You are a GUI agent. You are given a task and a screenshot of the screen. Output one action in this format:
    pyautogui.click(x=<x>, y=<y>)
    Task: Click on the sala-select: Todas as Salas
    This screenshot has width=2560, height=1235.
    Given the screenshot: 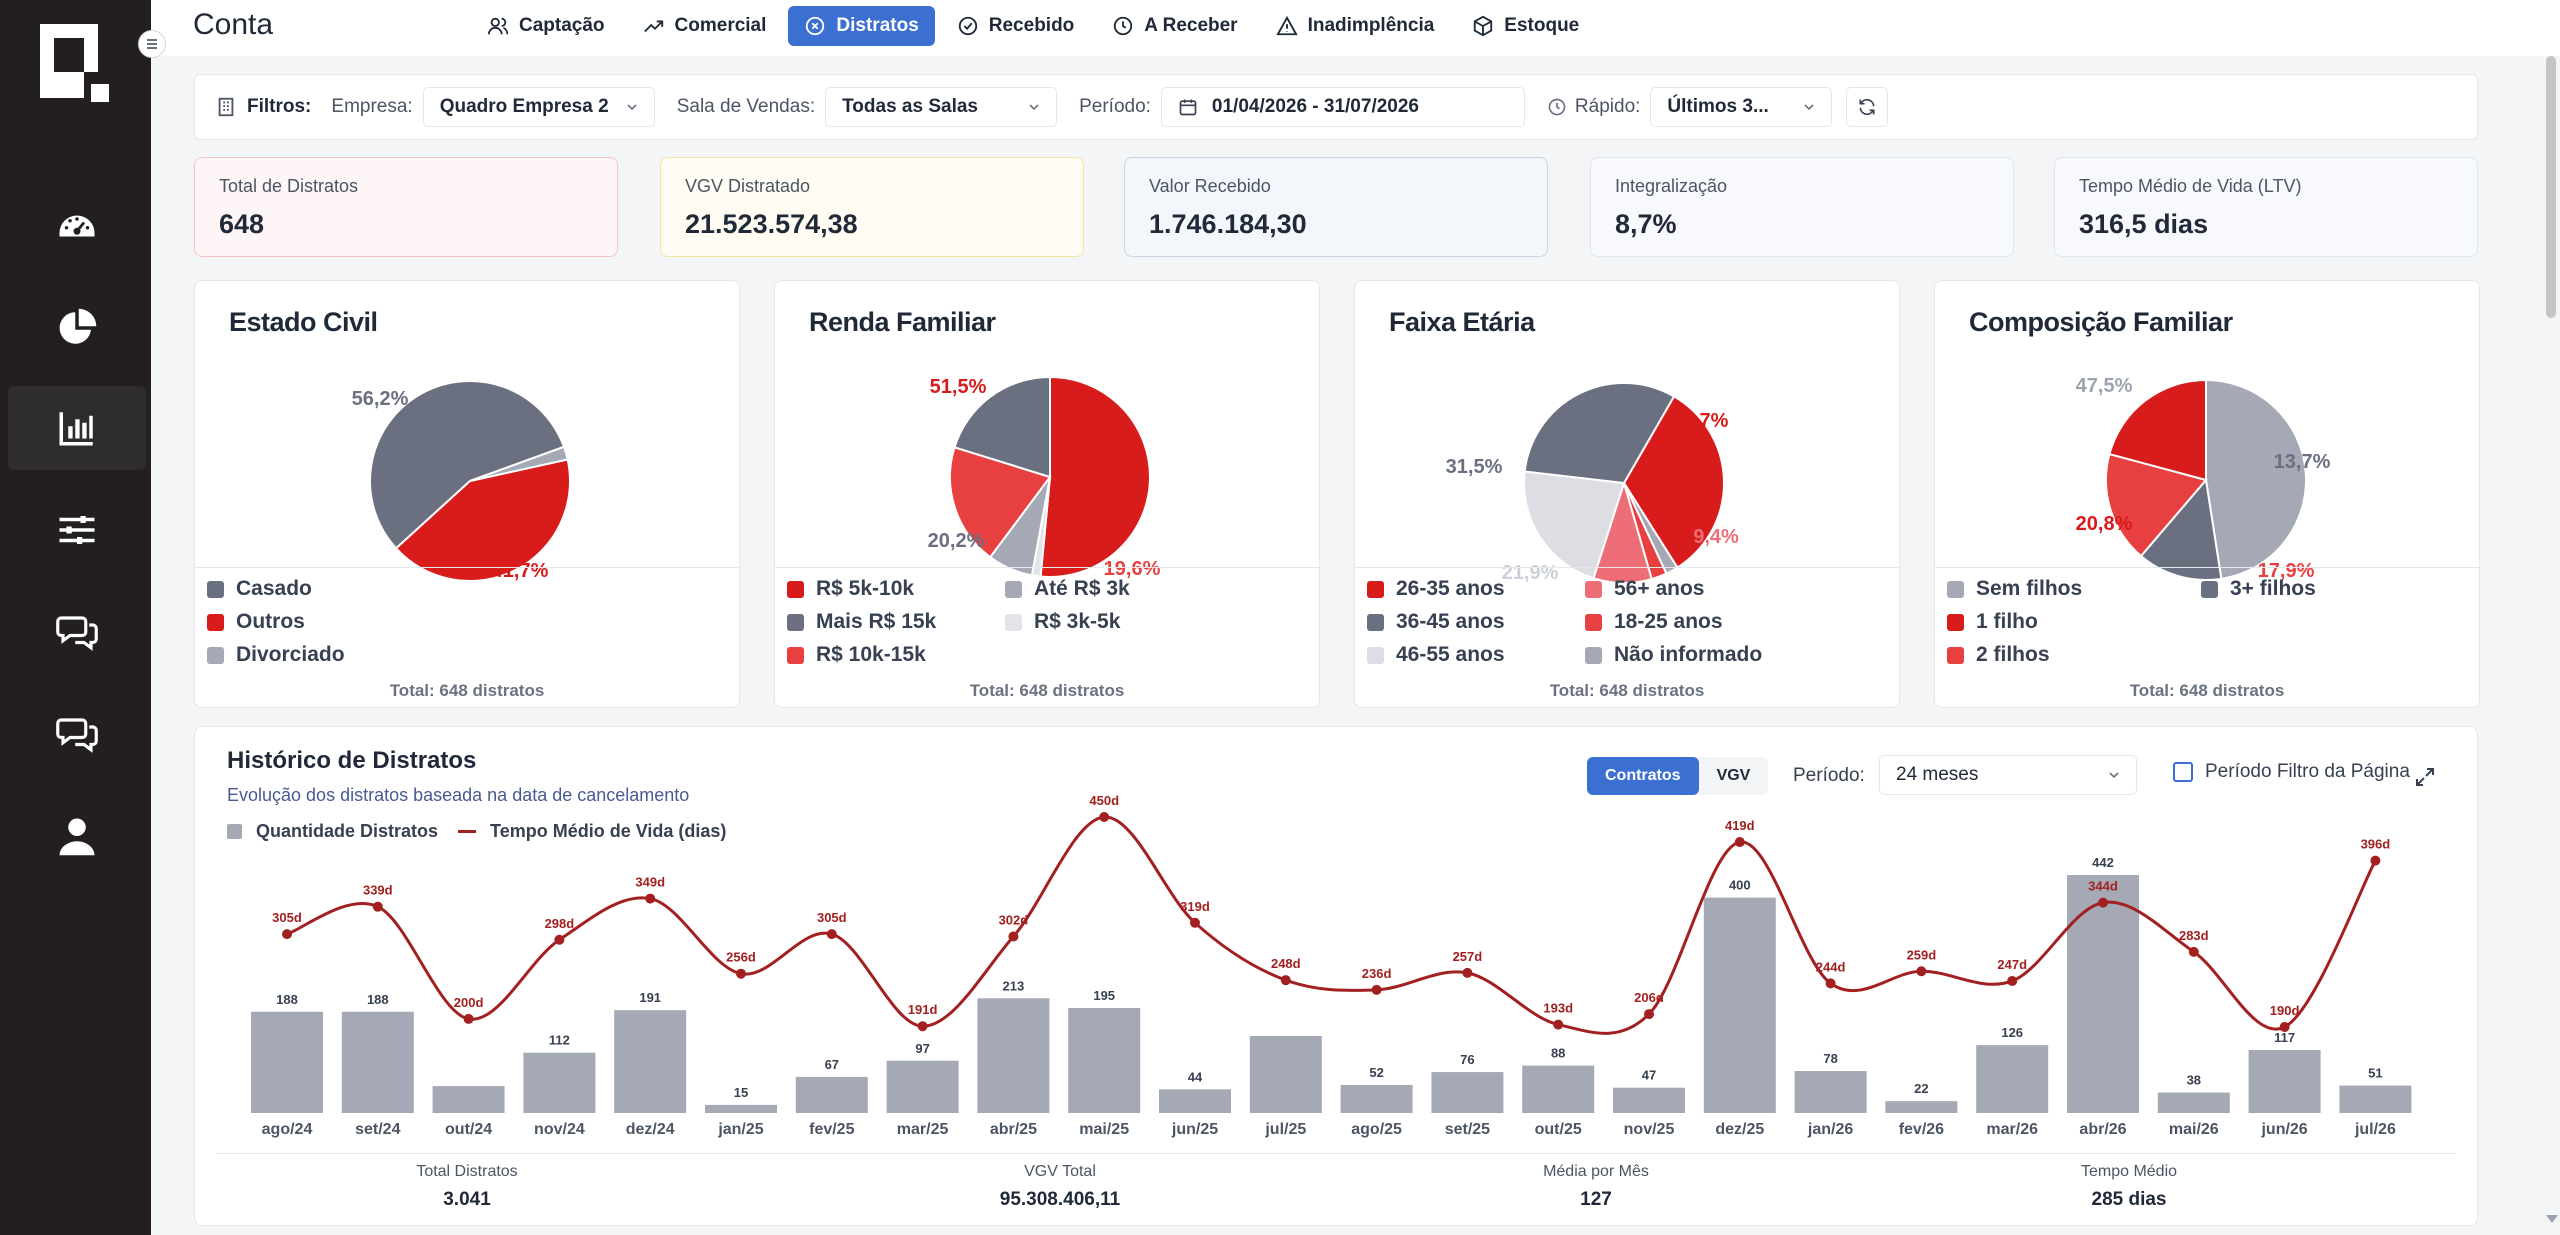 What is the action you would take?
    pyautogui.click(x=941, y=107)
    